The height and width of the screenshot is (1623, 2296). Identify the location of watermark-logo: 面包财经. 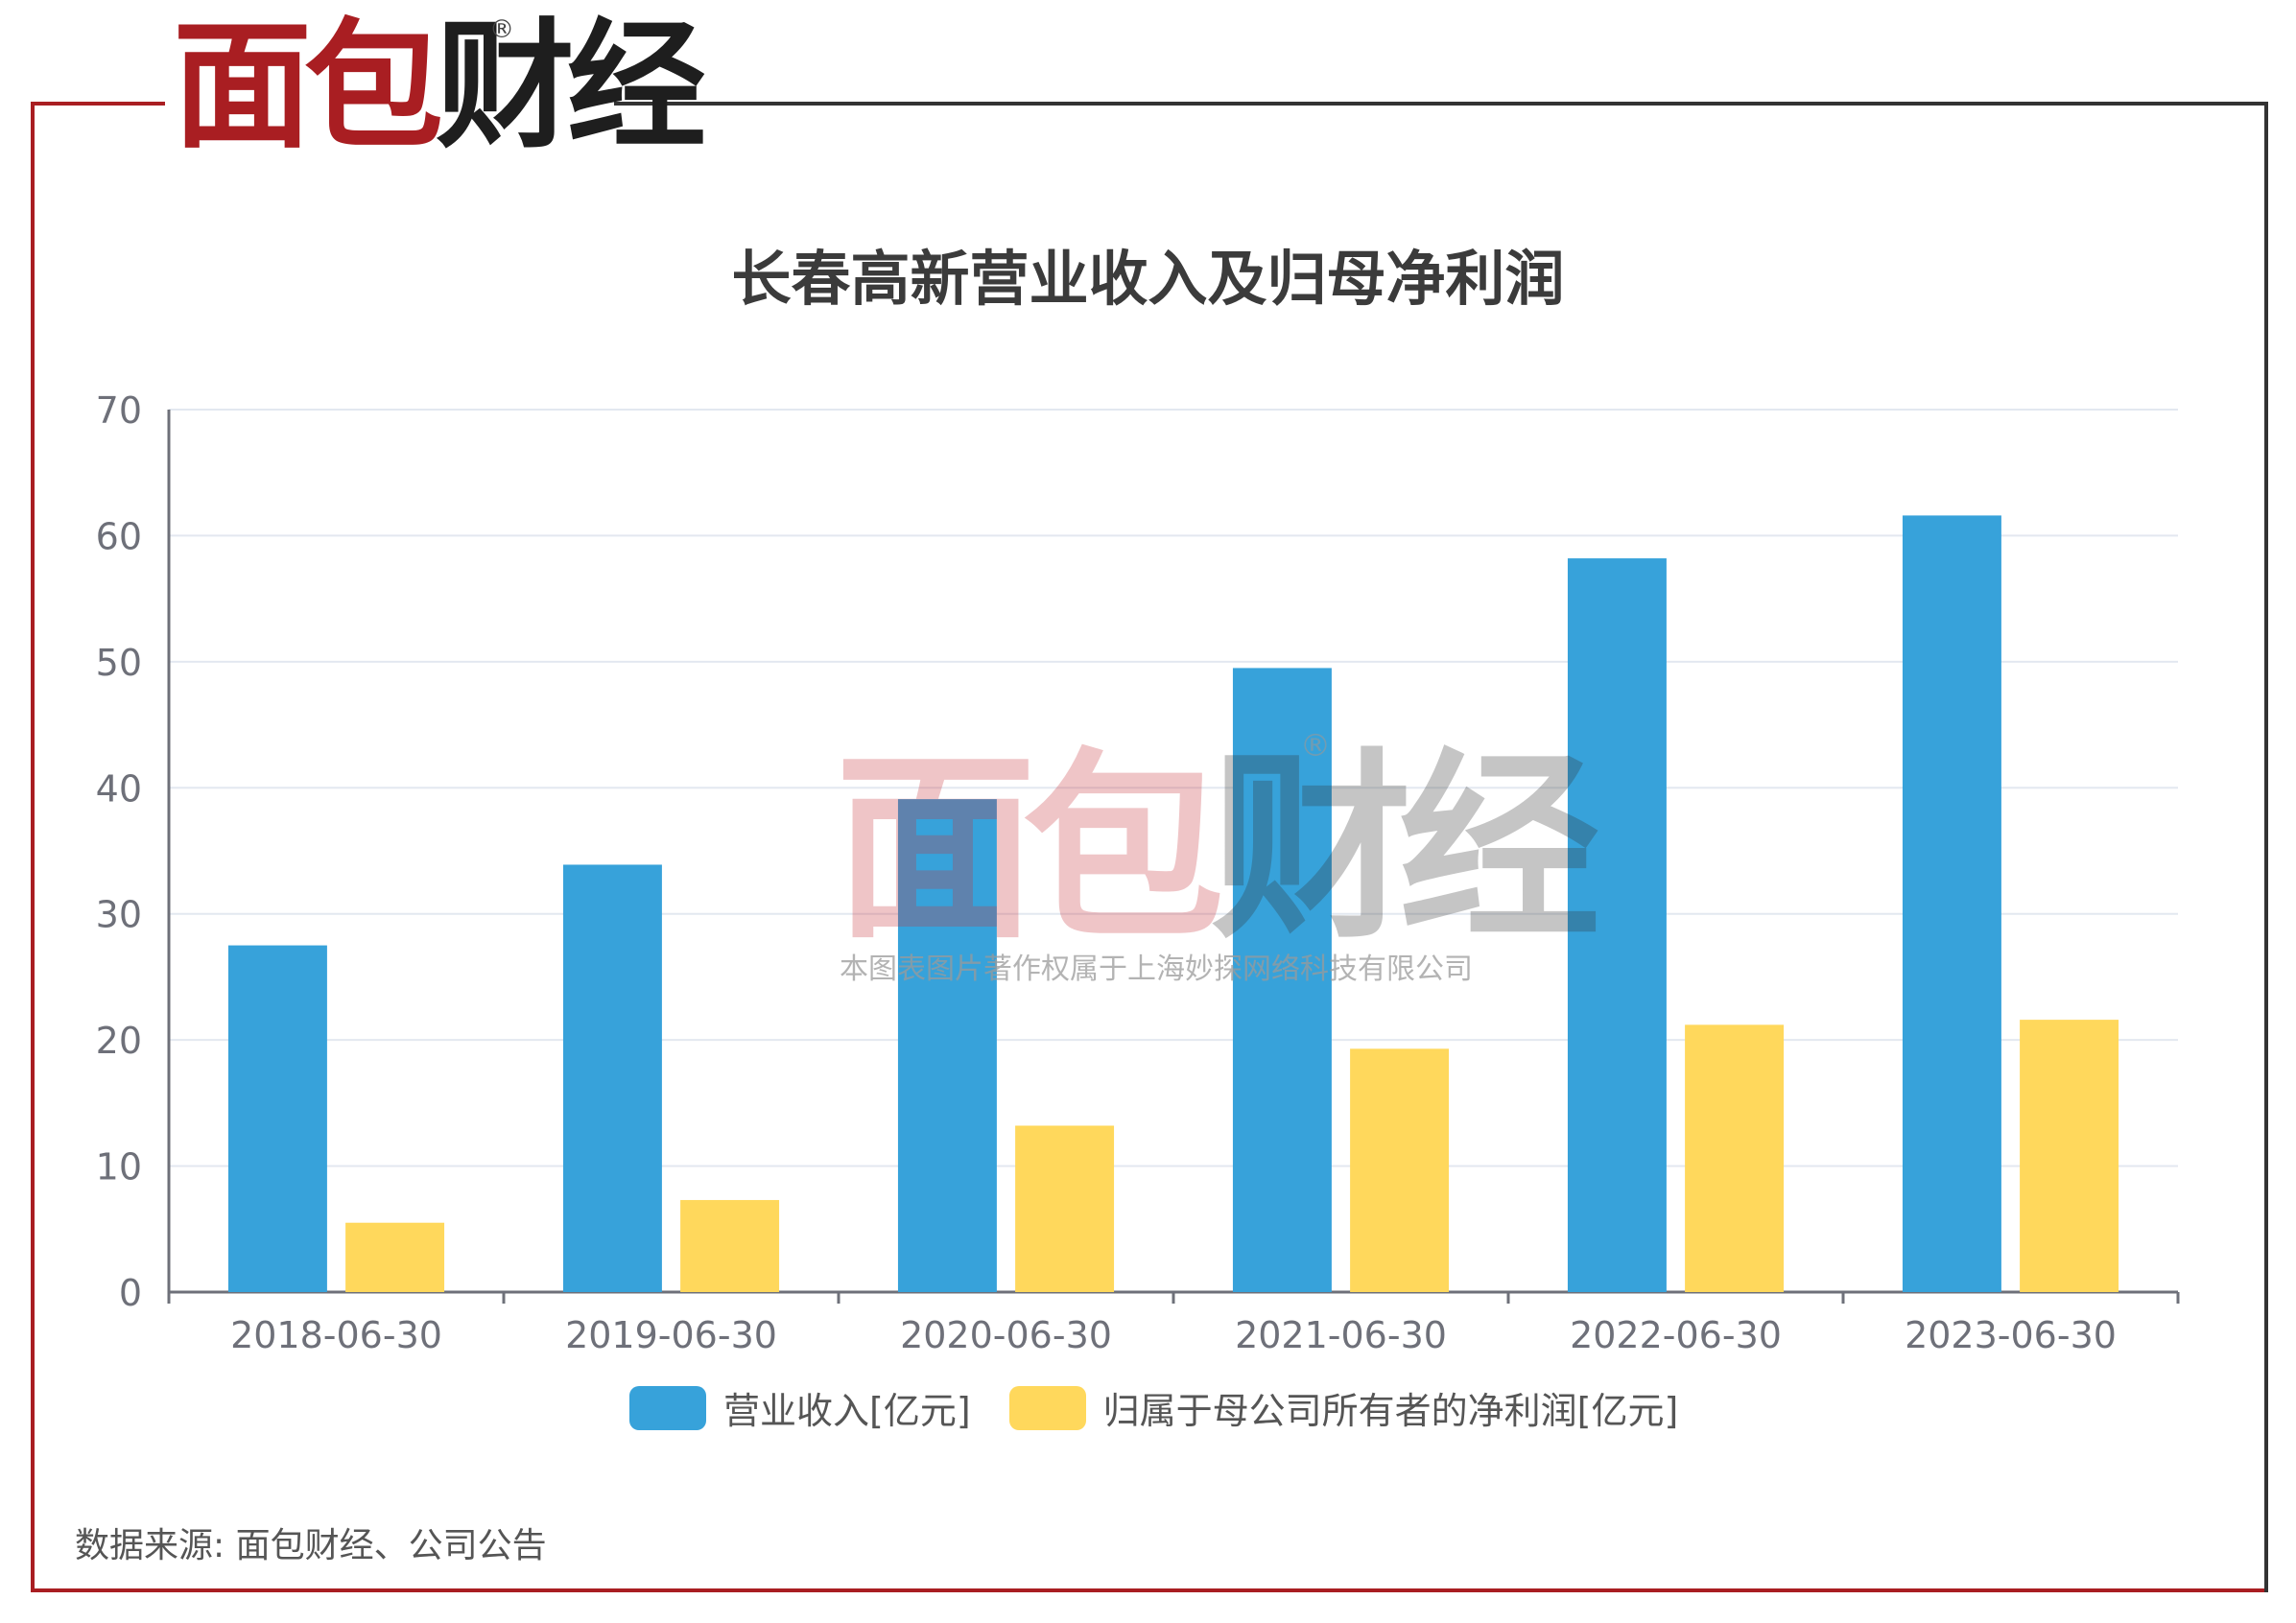
(1217, 849).